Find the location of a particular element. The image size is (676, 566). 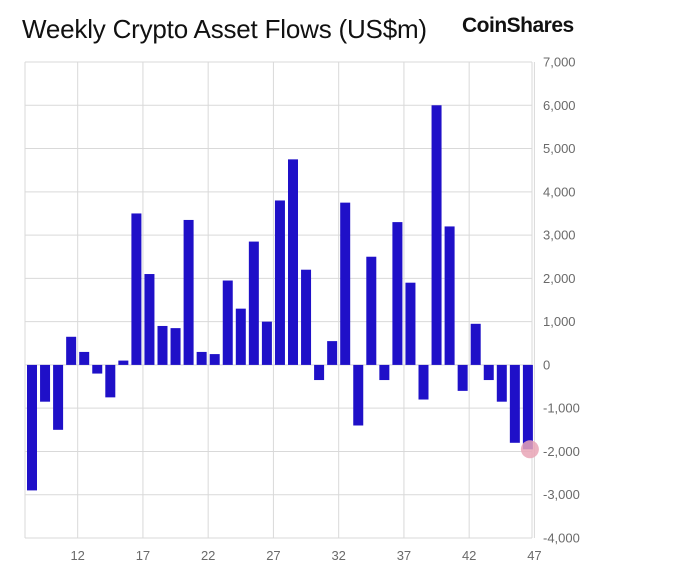

y-tick-label: -4,000 is located at coordinates (561, 538).